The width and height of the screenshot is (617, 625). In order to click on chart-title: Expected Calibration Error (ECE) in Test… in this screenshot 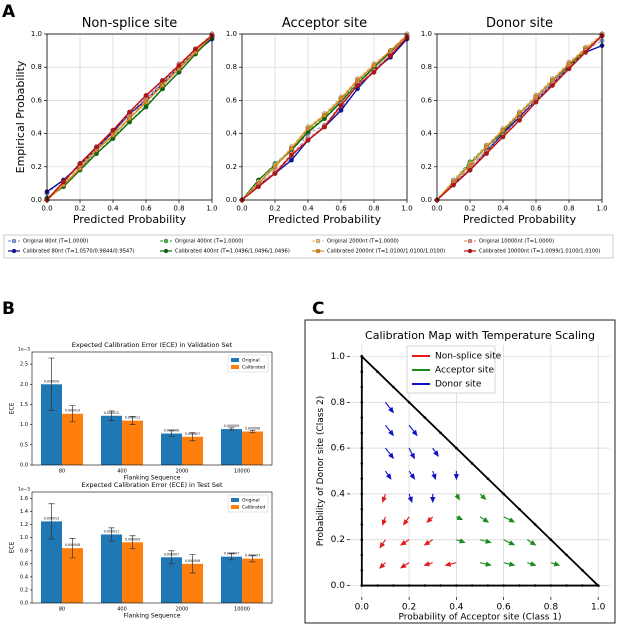, I will do `click(152, 485)`.